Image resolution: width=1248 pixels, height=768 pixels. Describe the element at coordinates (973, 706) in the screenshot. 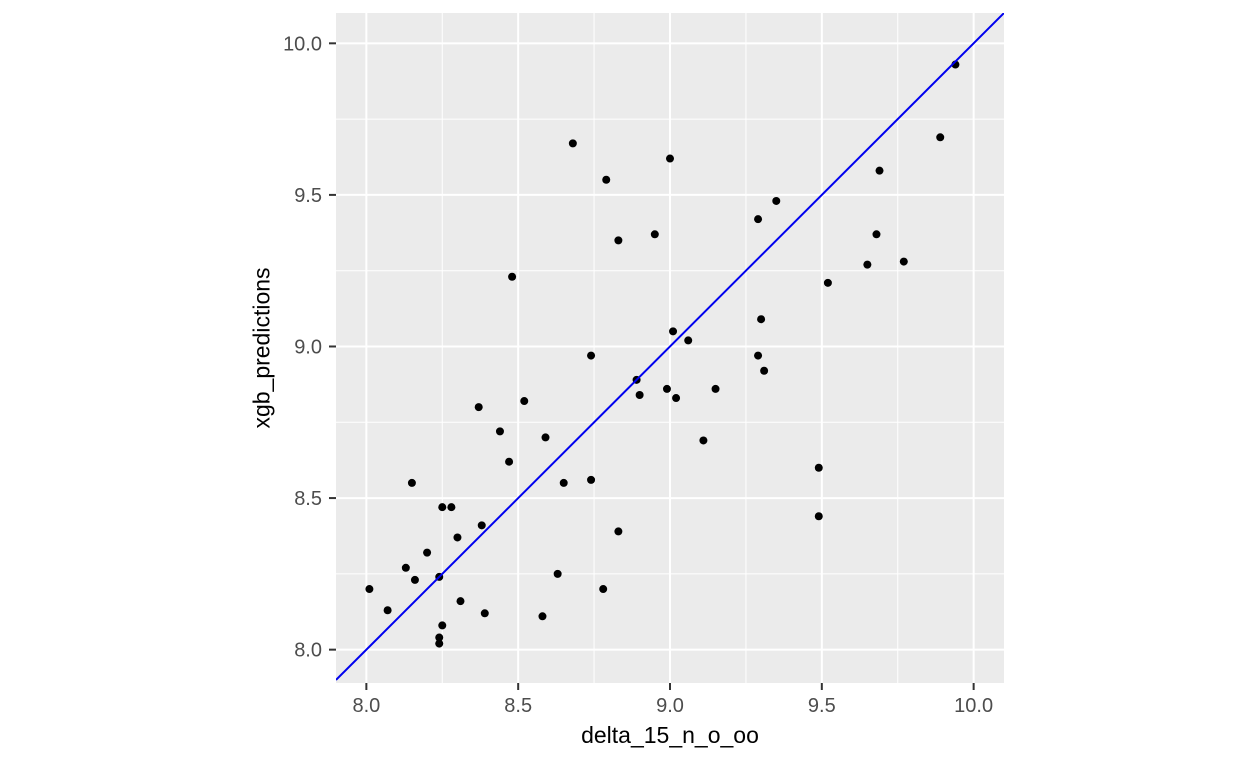

I see `x-tick-label: 10.0` at that location.